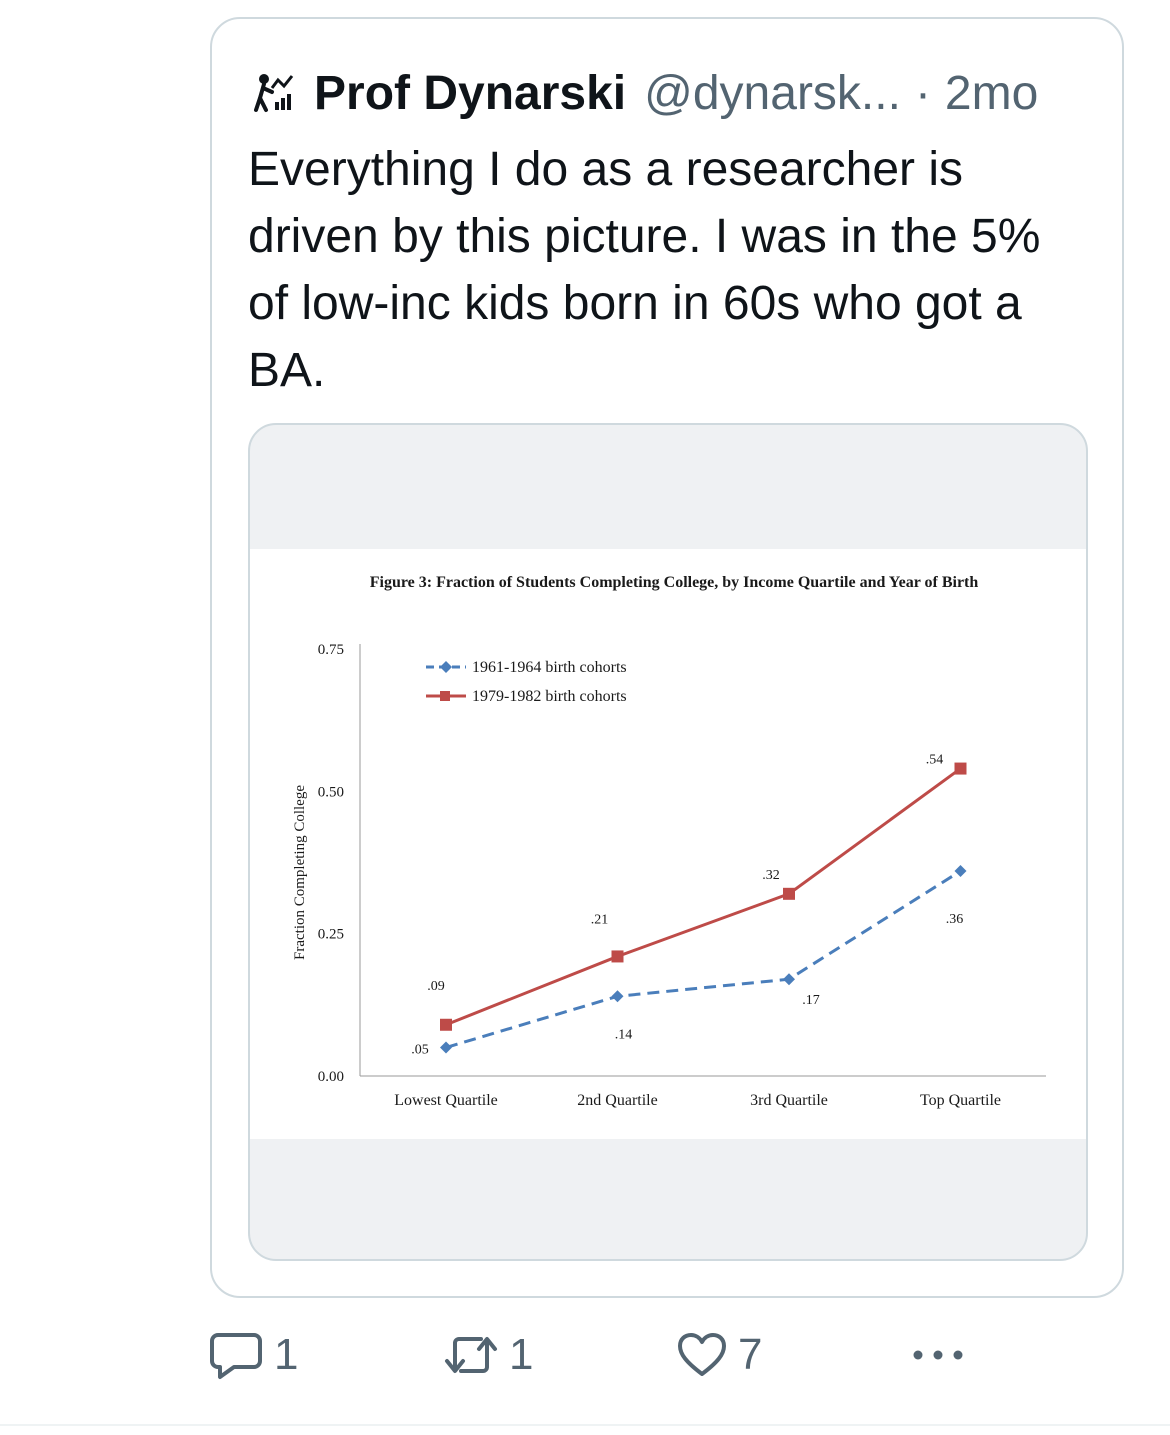 The width and height of the screenshot is (1170, 1435). What do you see at coordinates (789, 1100) in the screenshot?
I see `x-tick-label: 3rd Quartile` at bounding box center [789, 1100].